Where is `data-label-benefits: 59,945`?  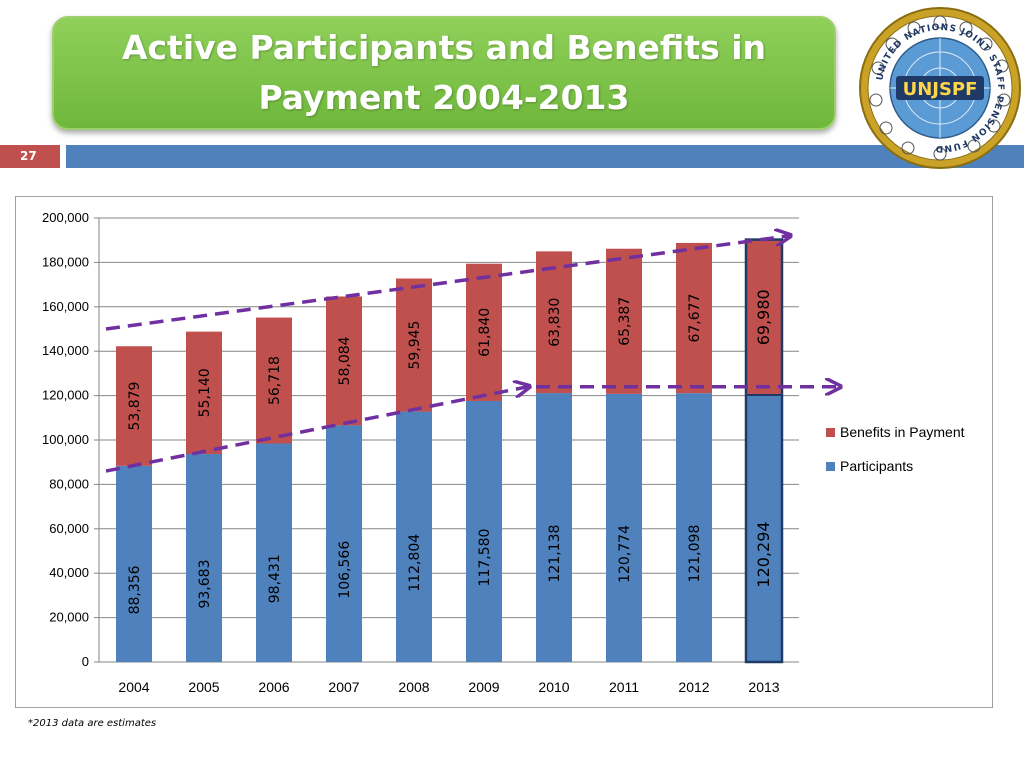 data-label-benefits: 59,945 is located at coordinates (415, 345).